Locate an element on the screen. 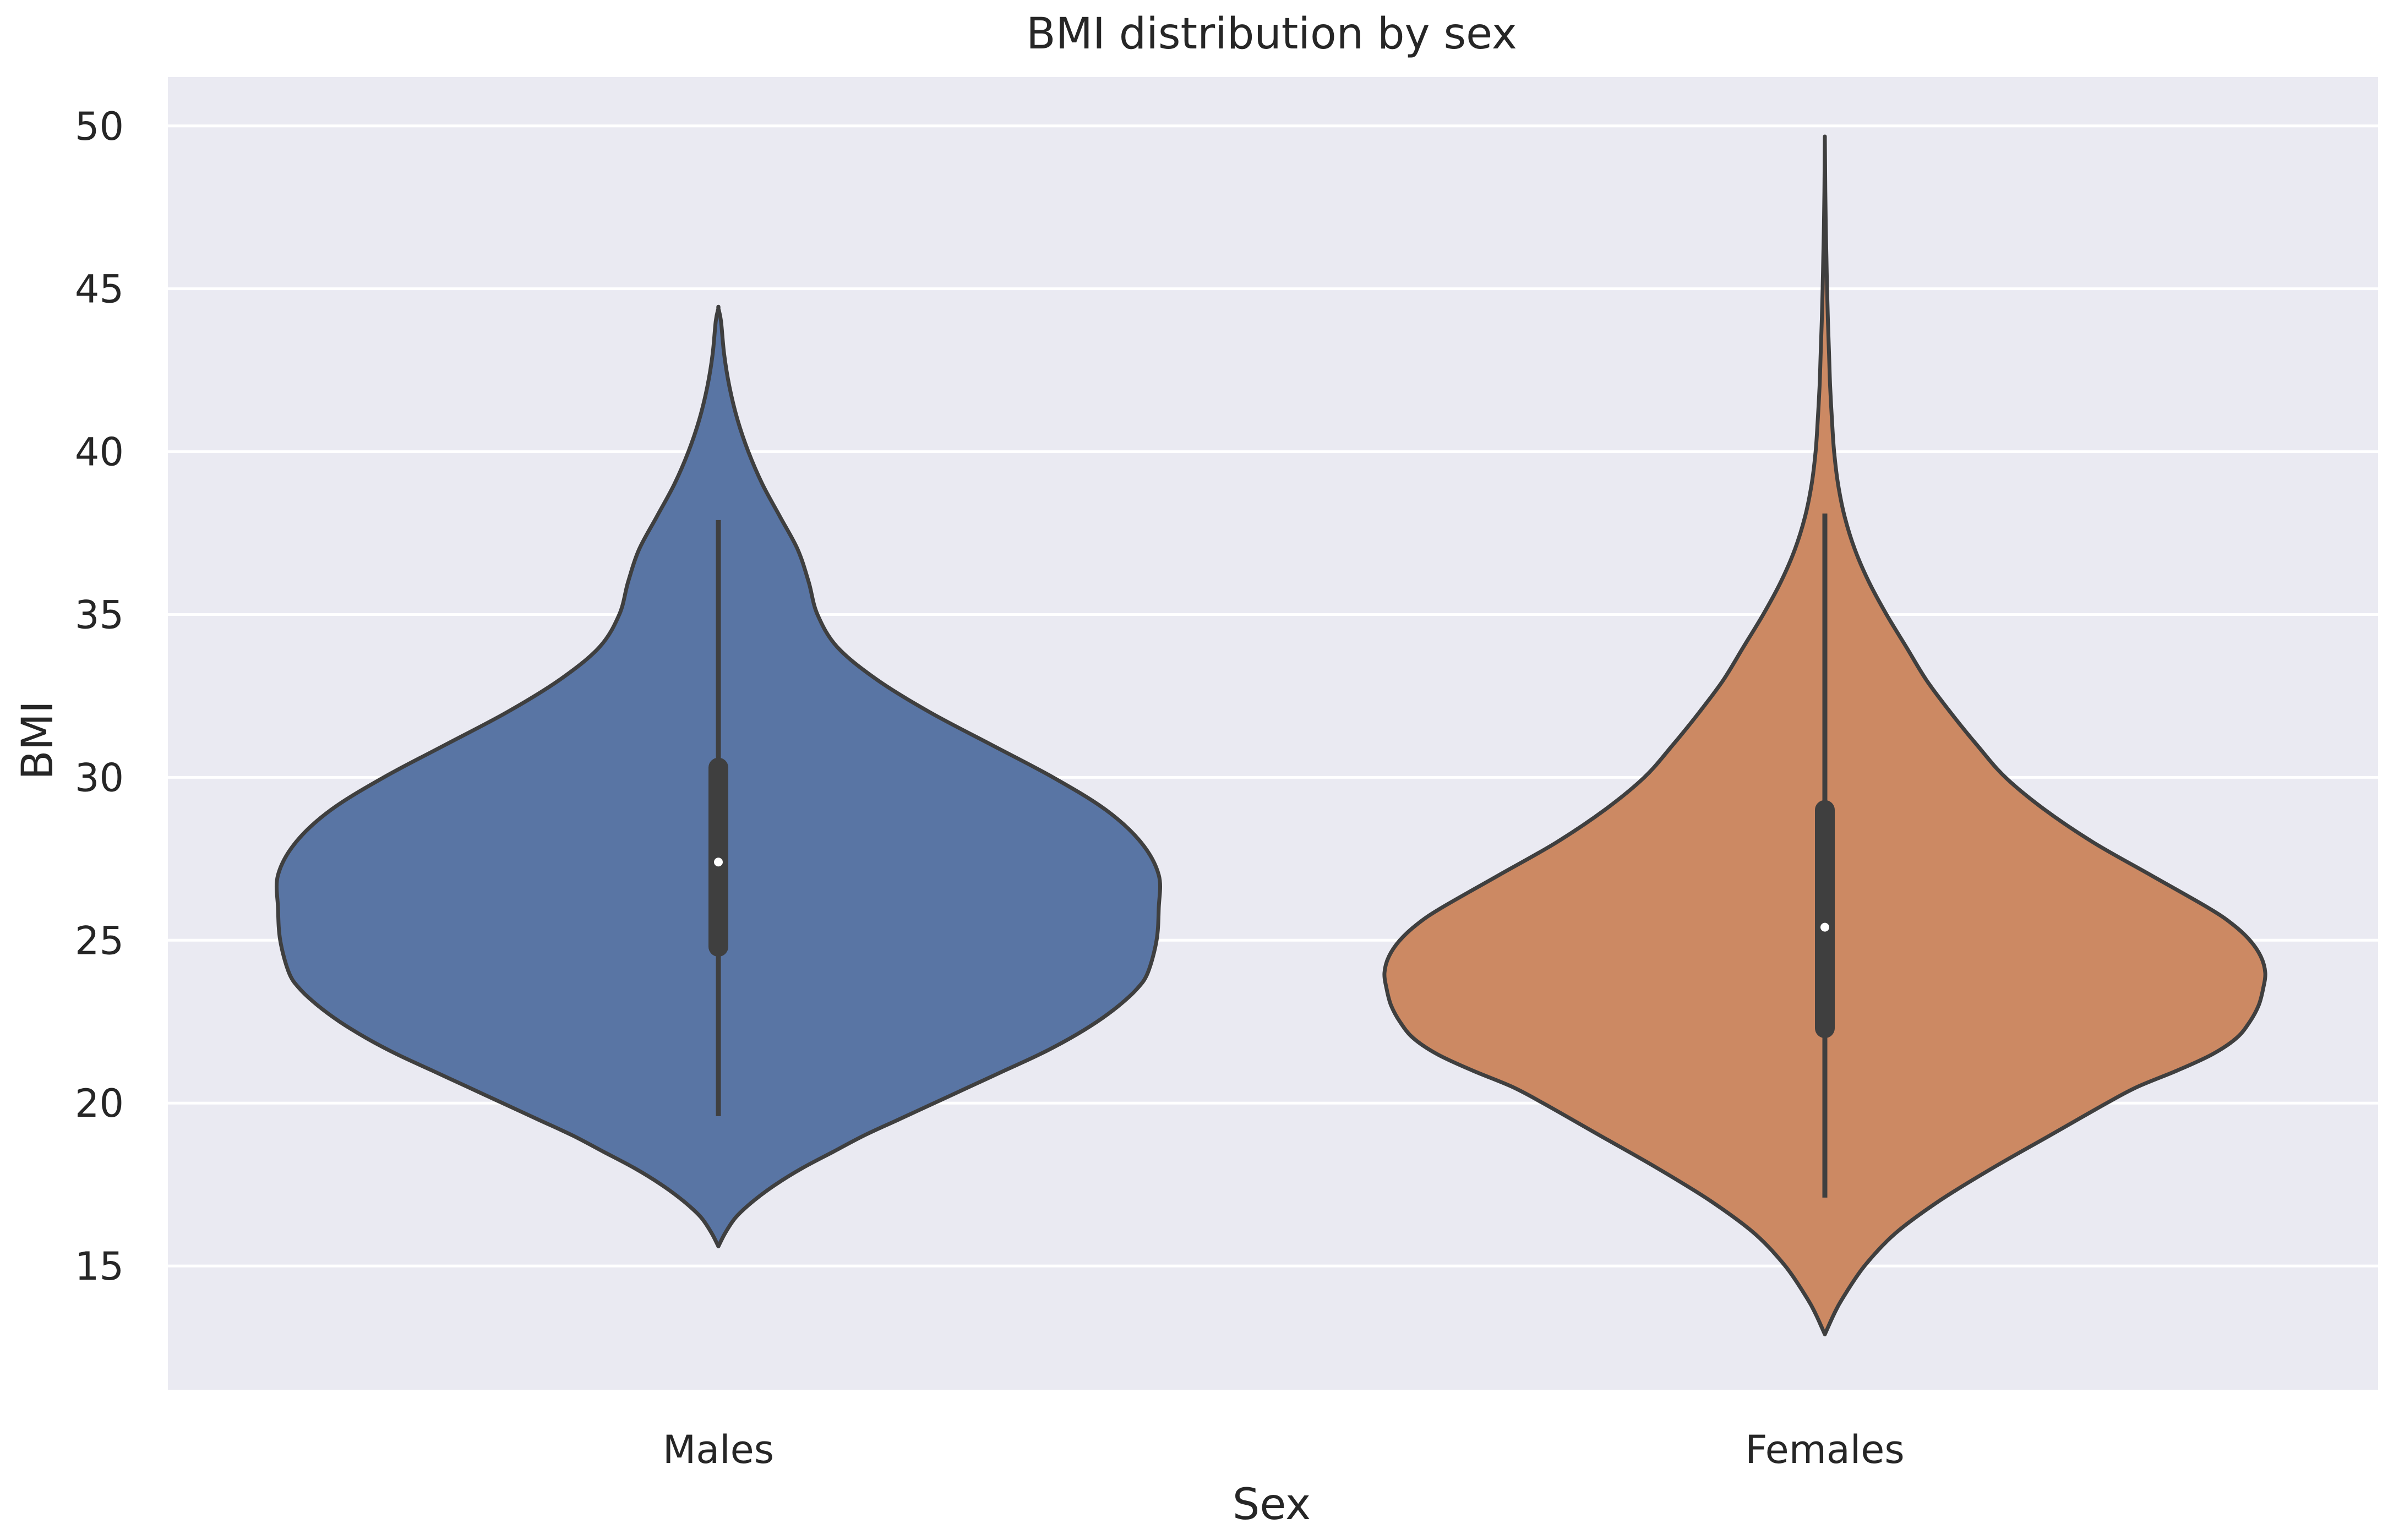 The width and height of the screenshot is (2388, 1540). y-tick-label-25: 25 is located at coordinates (100, 941).